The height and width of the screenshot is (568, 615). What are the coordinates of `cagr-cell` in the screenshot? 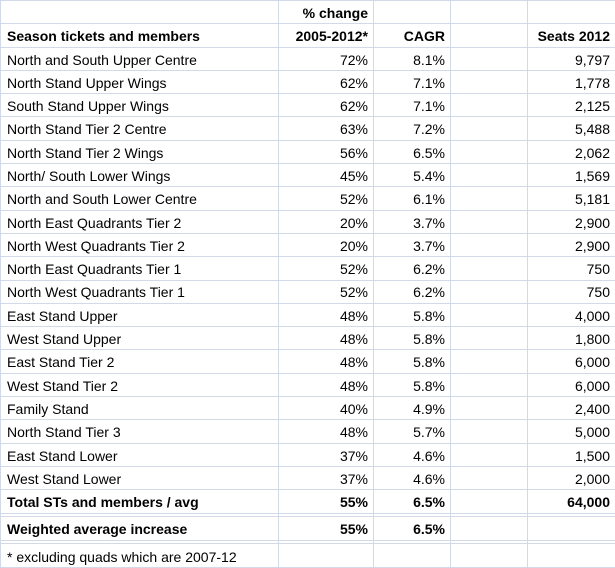 It's located at (412, 555).